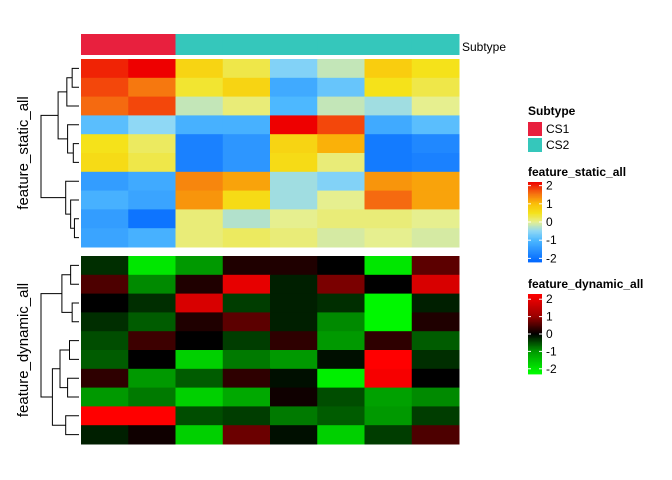 The image size is (672, 480). I want to click on legend-title-subtype: Subtype, so click(552, 111).